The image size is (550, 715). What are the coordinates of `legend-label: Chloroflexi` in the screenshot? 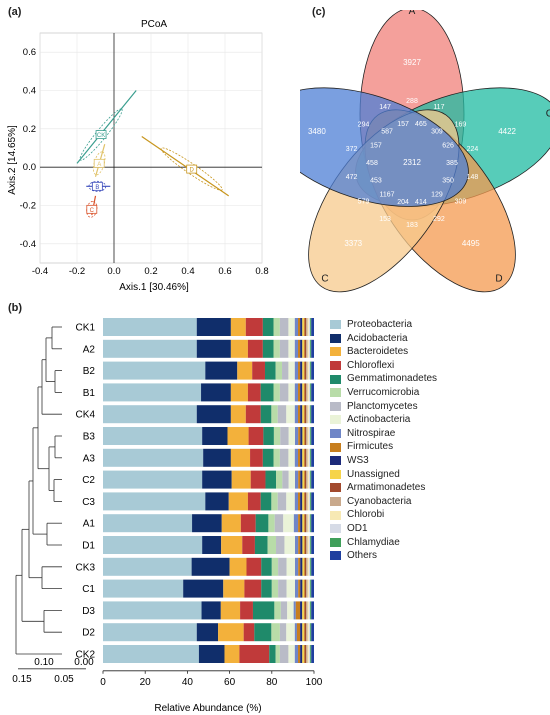 It's located at (371, 365).